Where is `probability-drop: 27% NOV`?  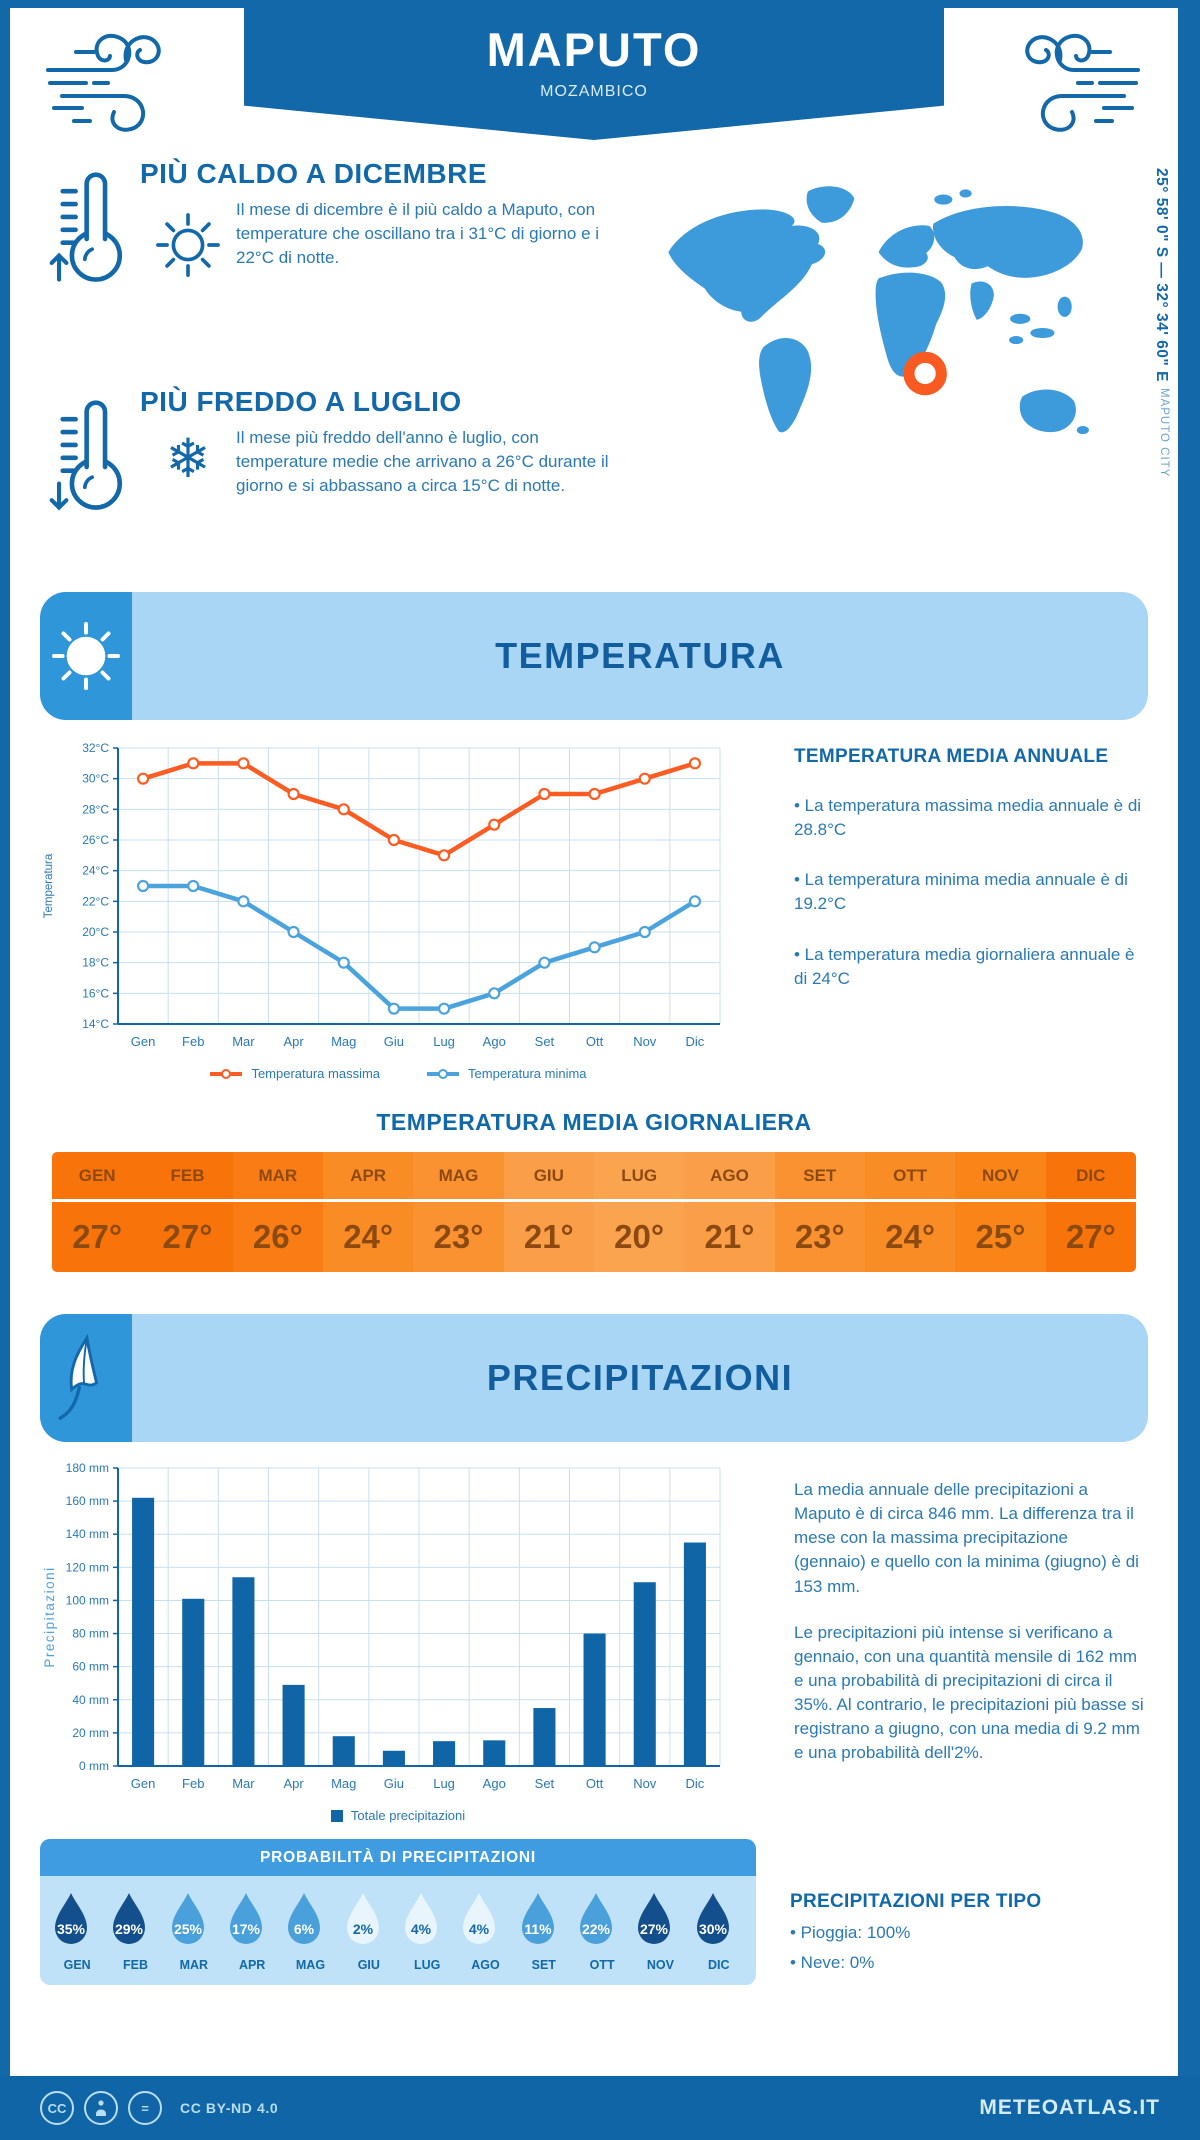
probability-drop: 27% NOV is located at coordinates (660, 1931).